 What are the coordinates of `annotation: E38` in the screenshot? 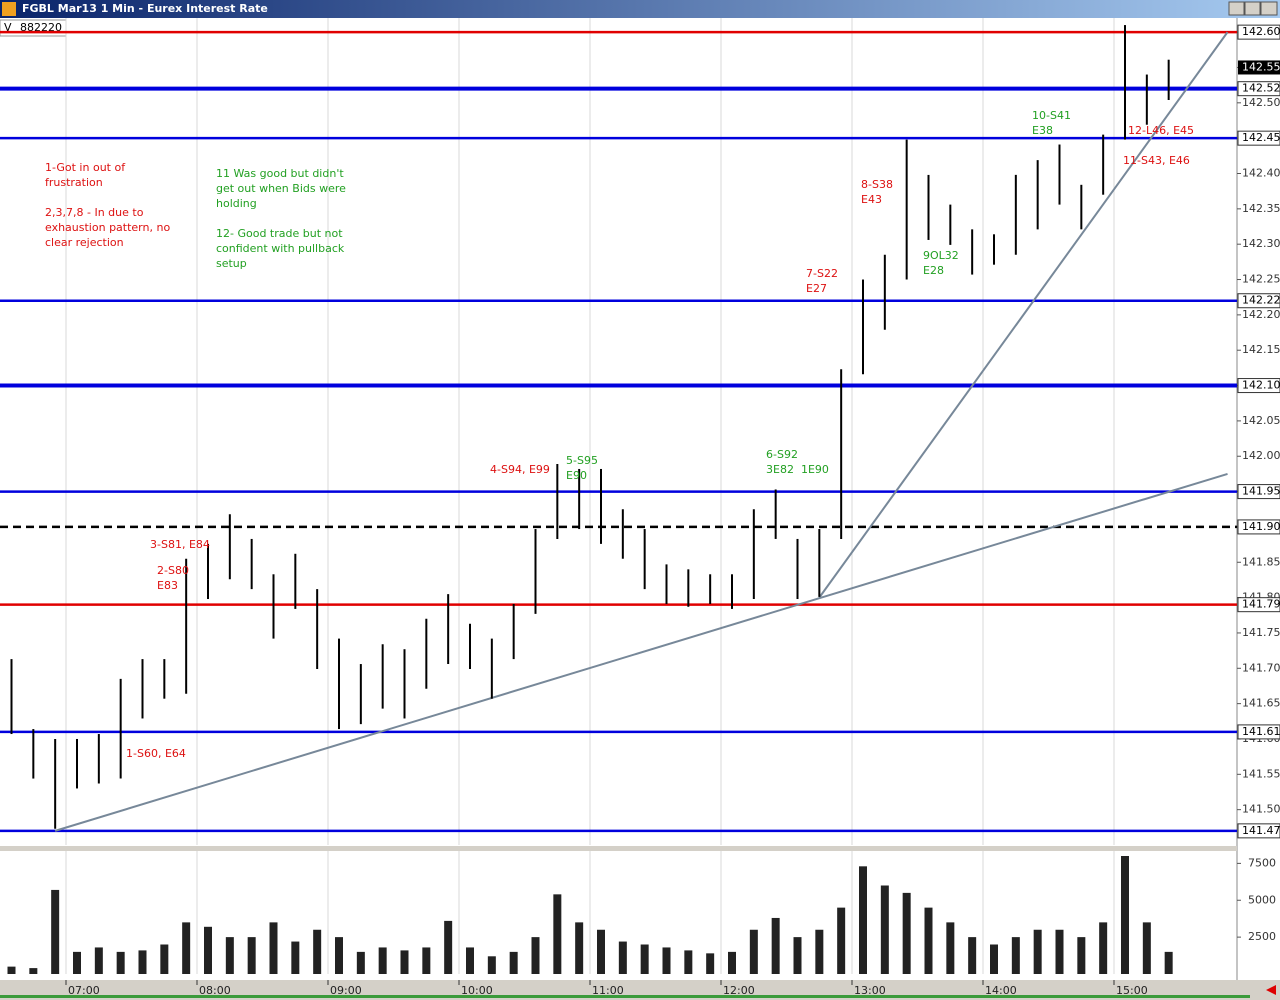 It's located at (1042, 130).